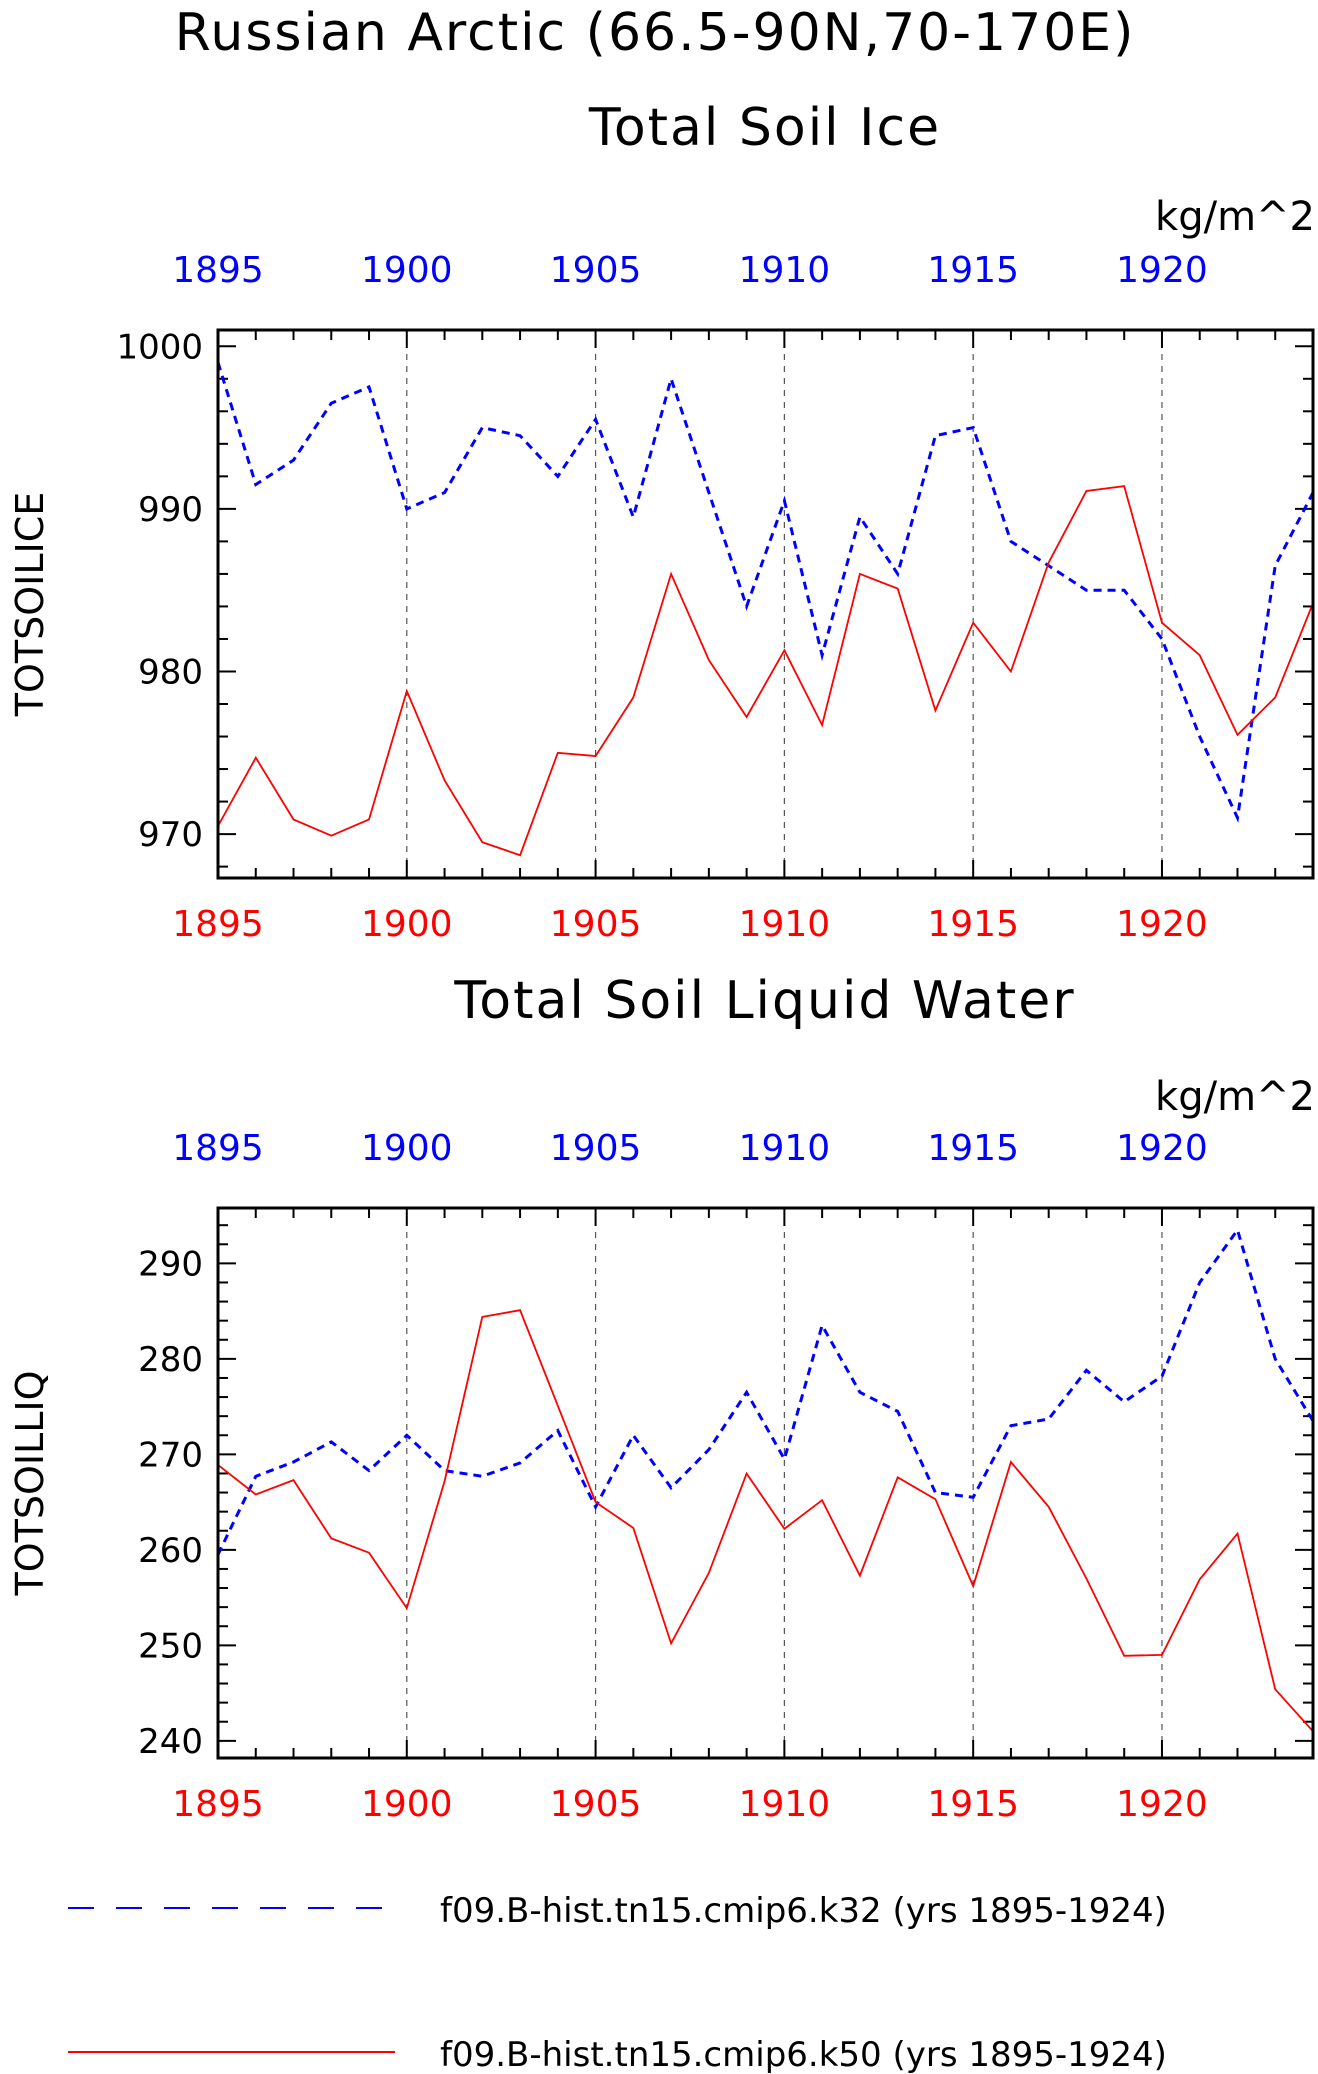 The image size is (1318, 2074). What do you see at coordinates (655, 33) in the screenshot?
I see `title-line1: Russian Arctic (66.5-90N,70-170E)` at bounding box center [655, 33].